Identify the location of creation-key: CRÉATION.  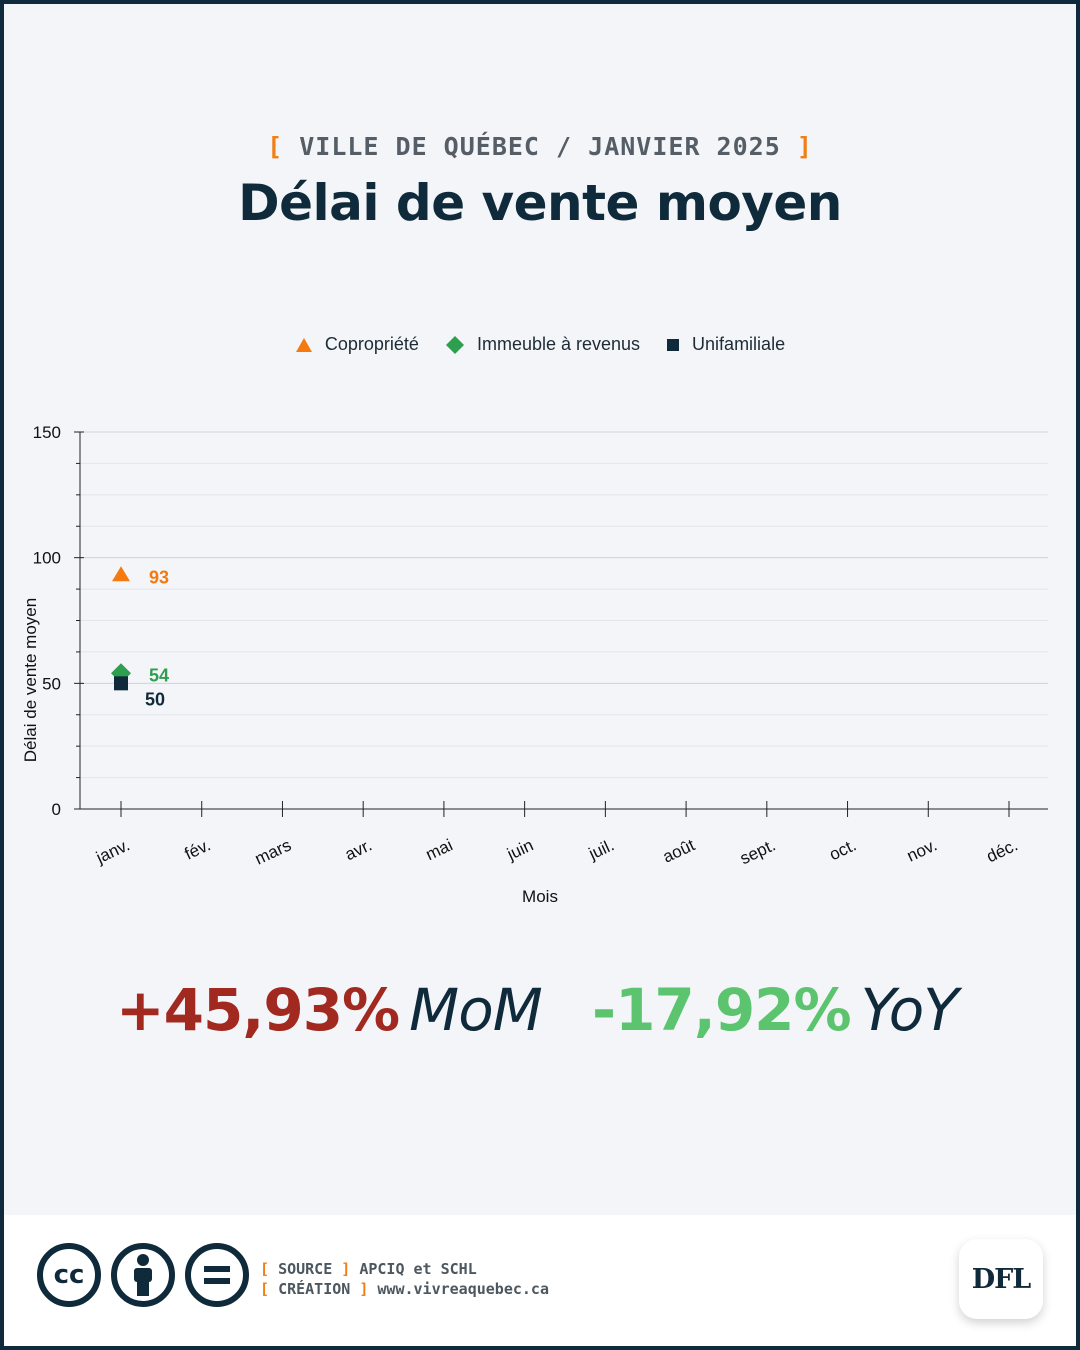
(314, 1289).